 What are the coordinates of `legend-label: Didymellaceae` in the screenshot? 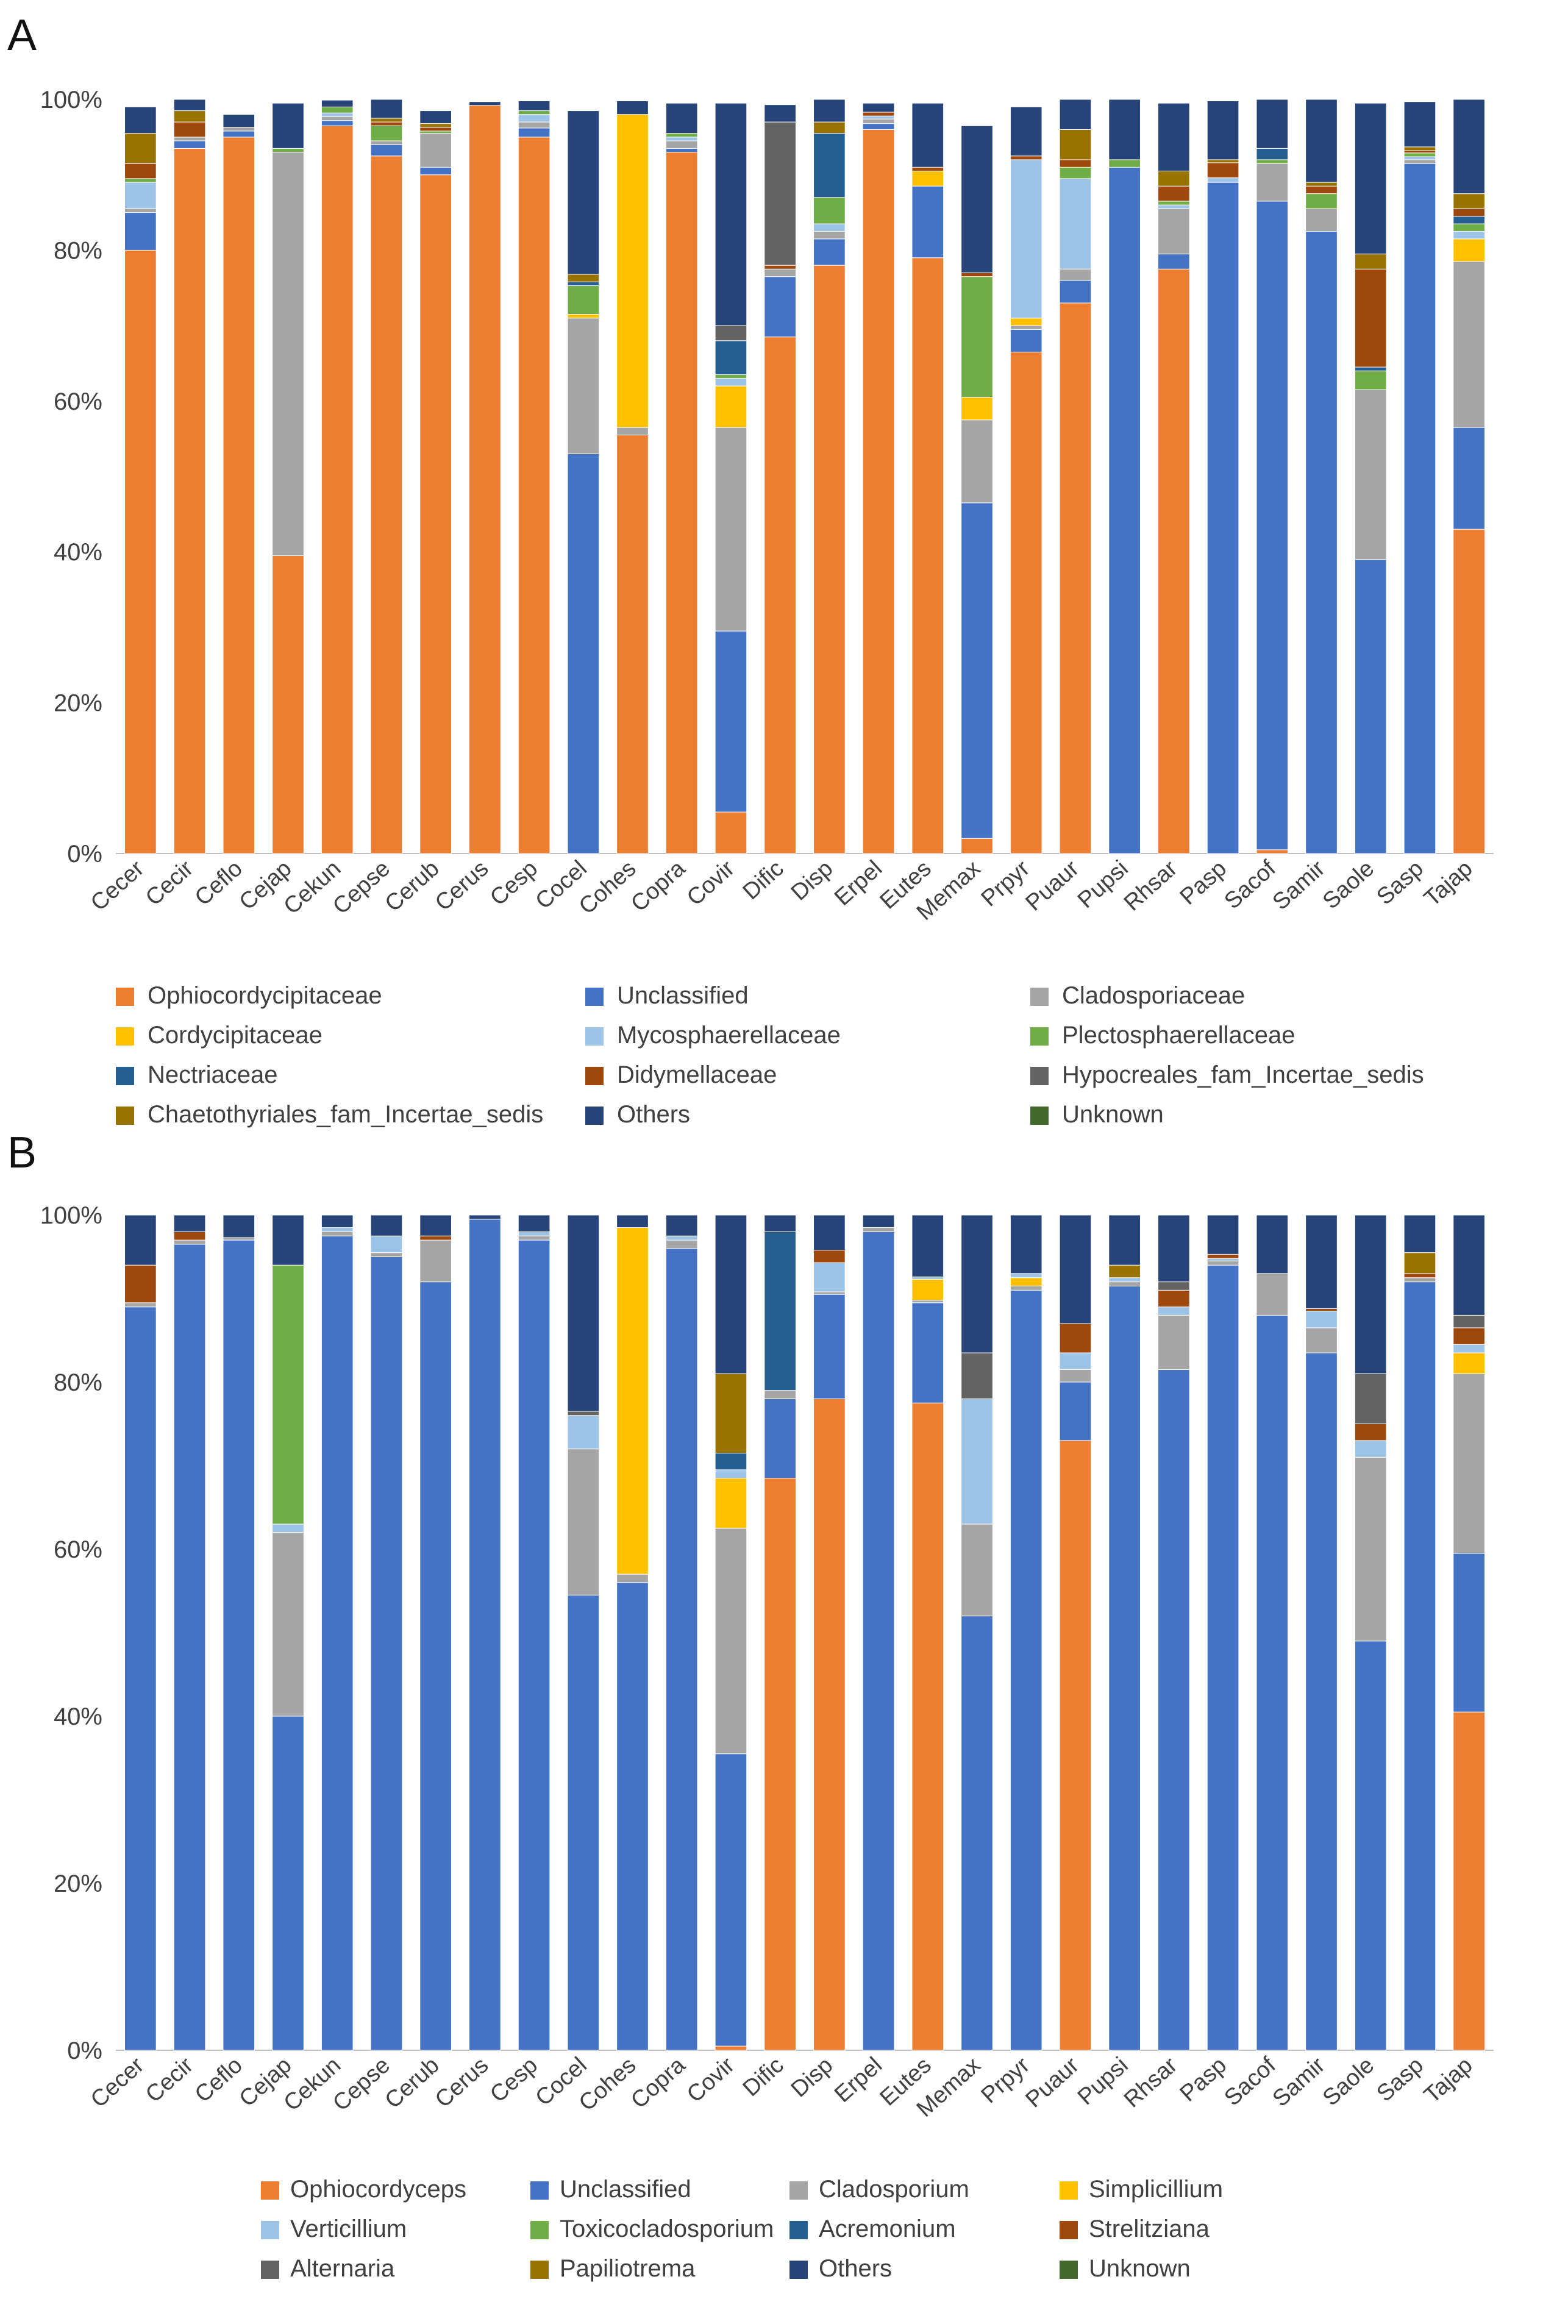 It's located at (697, 1074).